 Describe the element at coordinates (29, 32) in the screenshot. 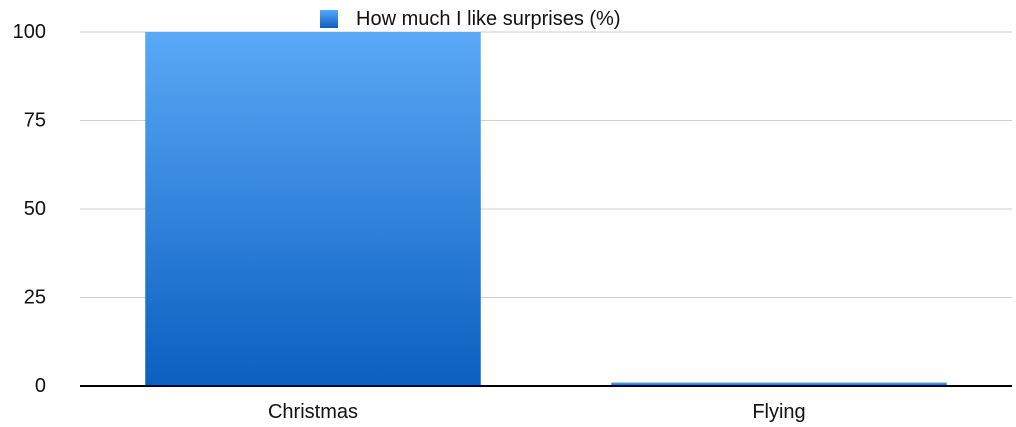

I see `y-tick-label: 100` at that location.